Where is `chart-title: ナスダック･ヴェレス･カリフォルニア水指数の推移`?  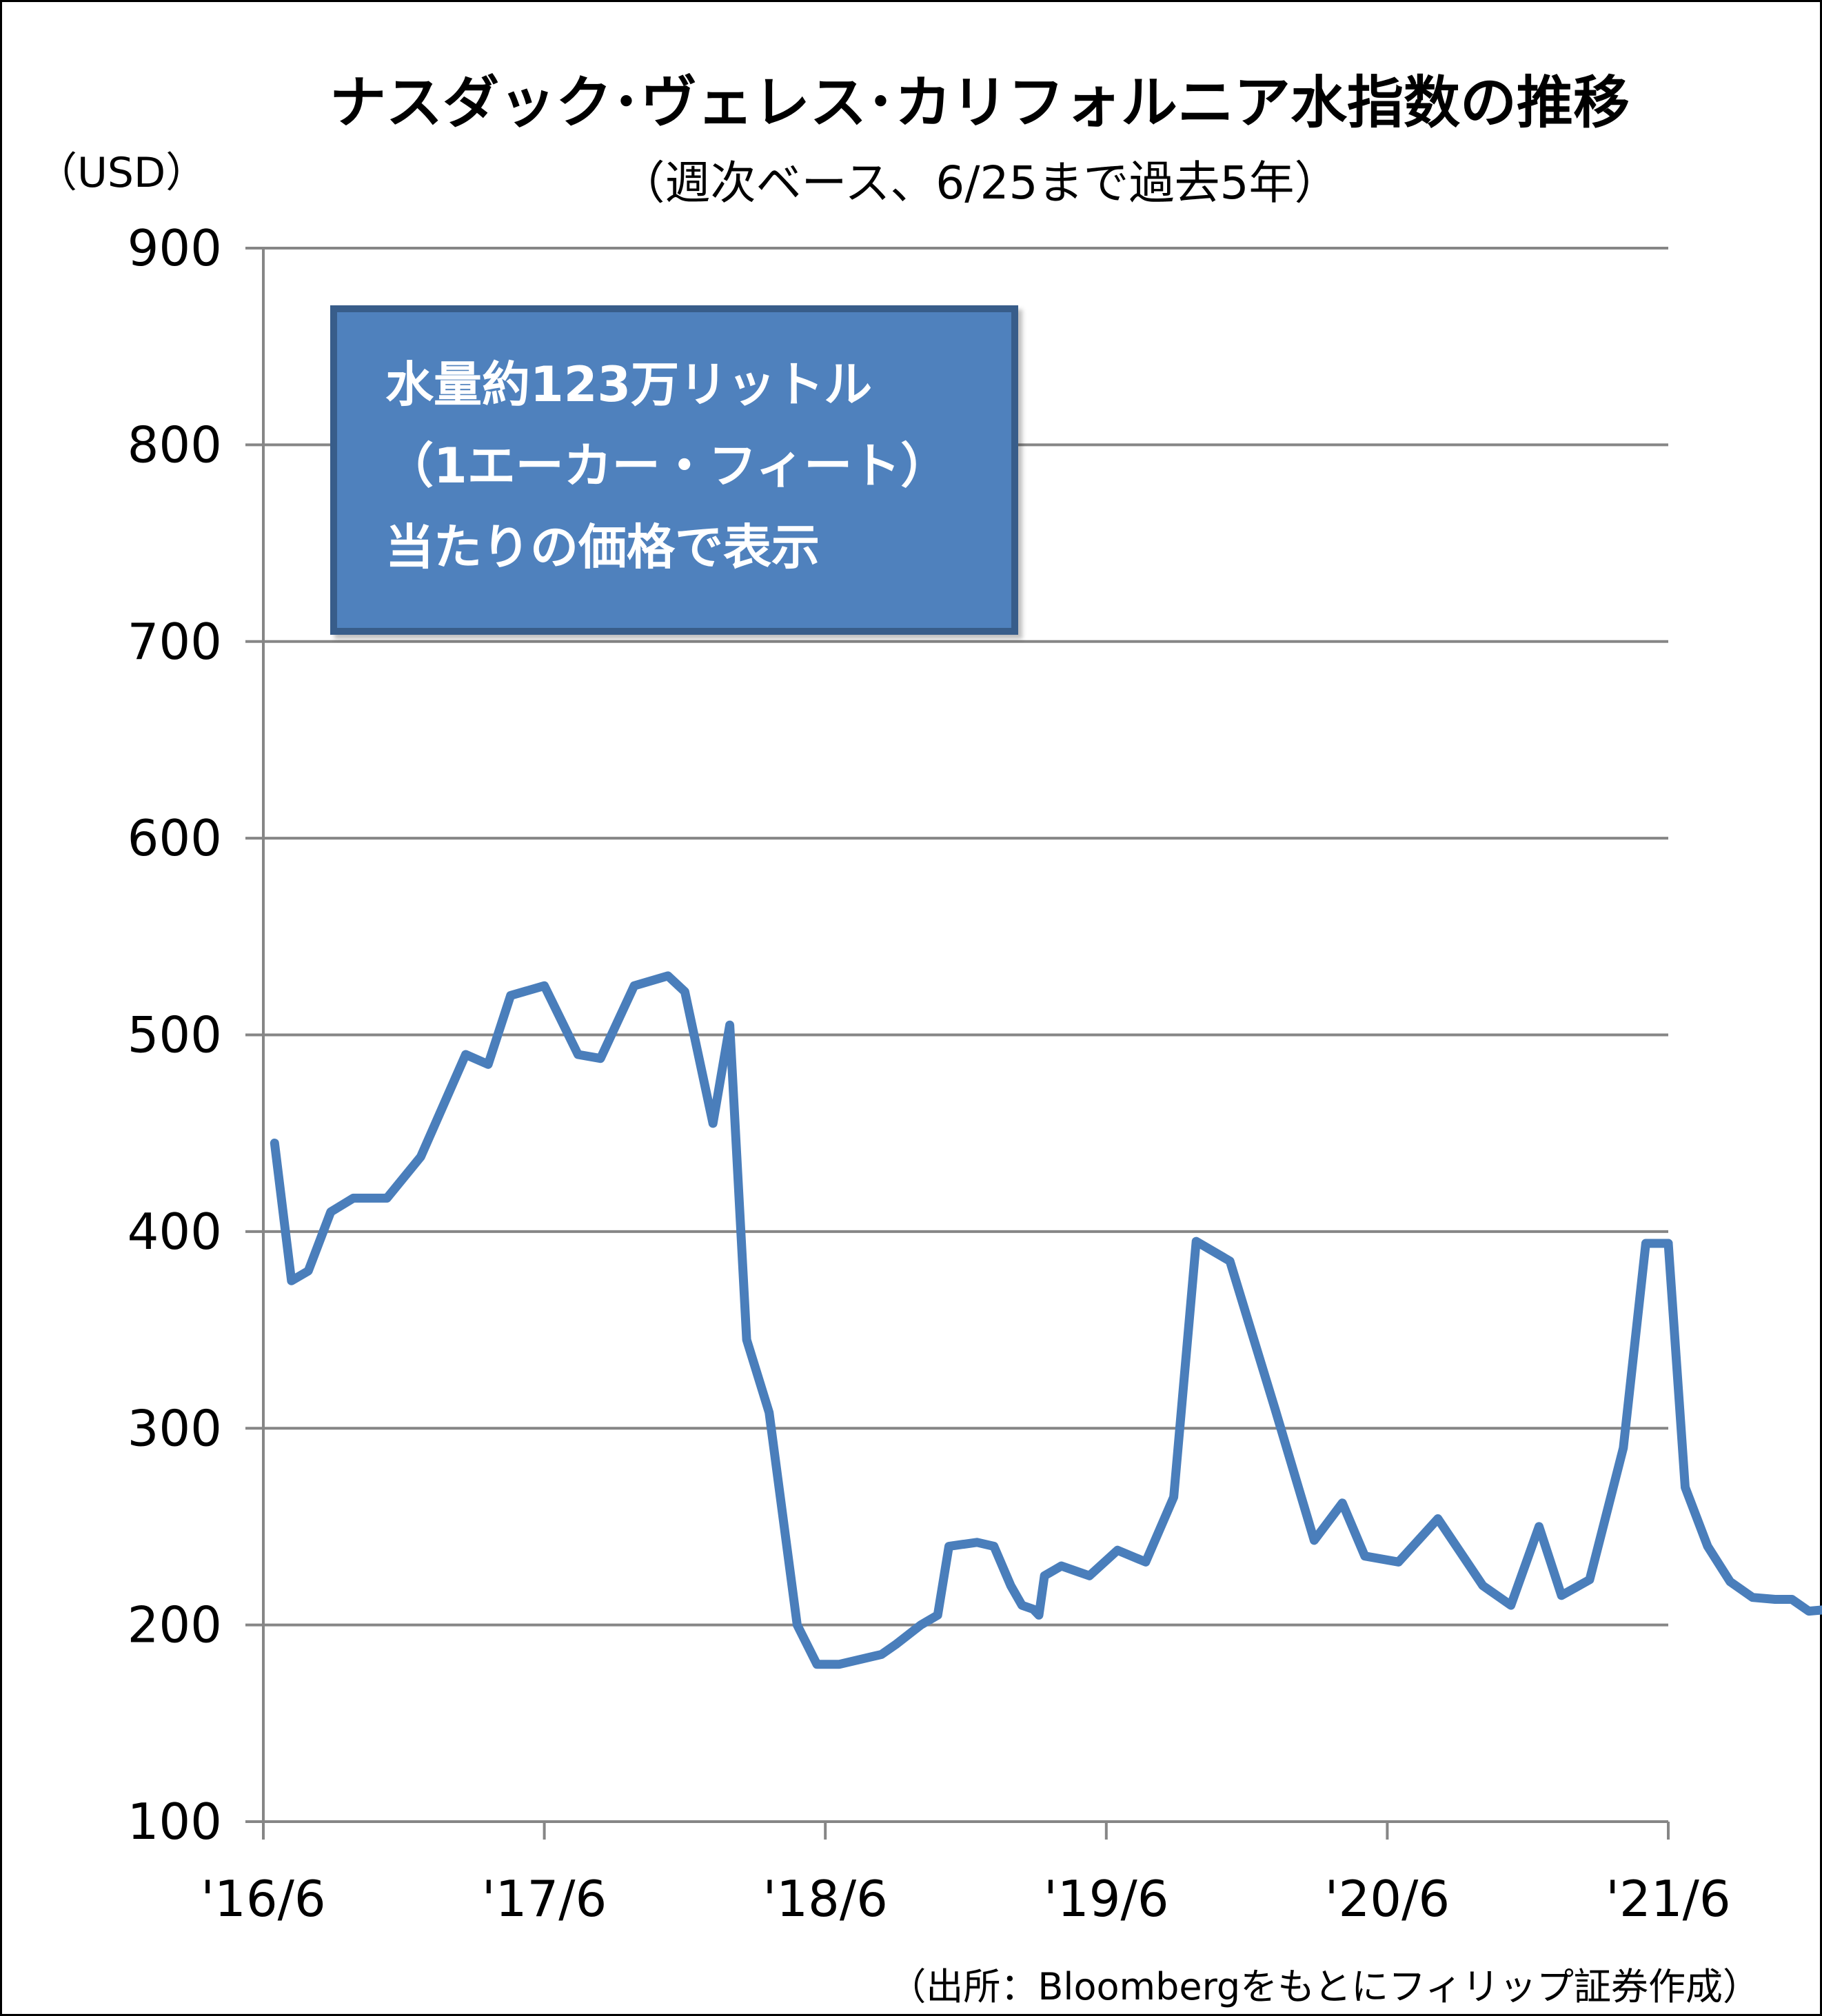
chart-title: ナスダック･ヴェレス･カリフォルニア水指数の推移 is located at coordinates (979, 103).